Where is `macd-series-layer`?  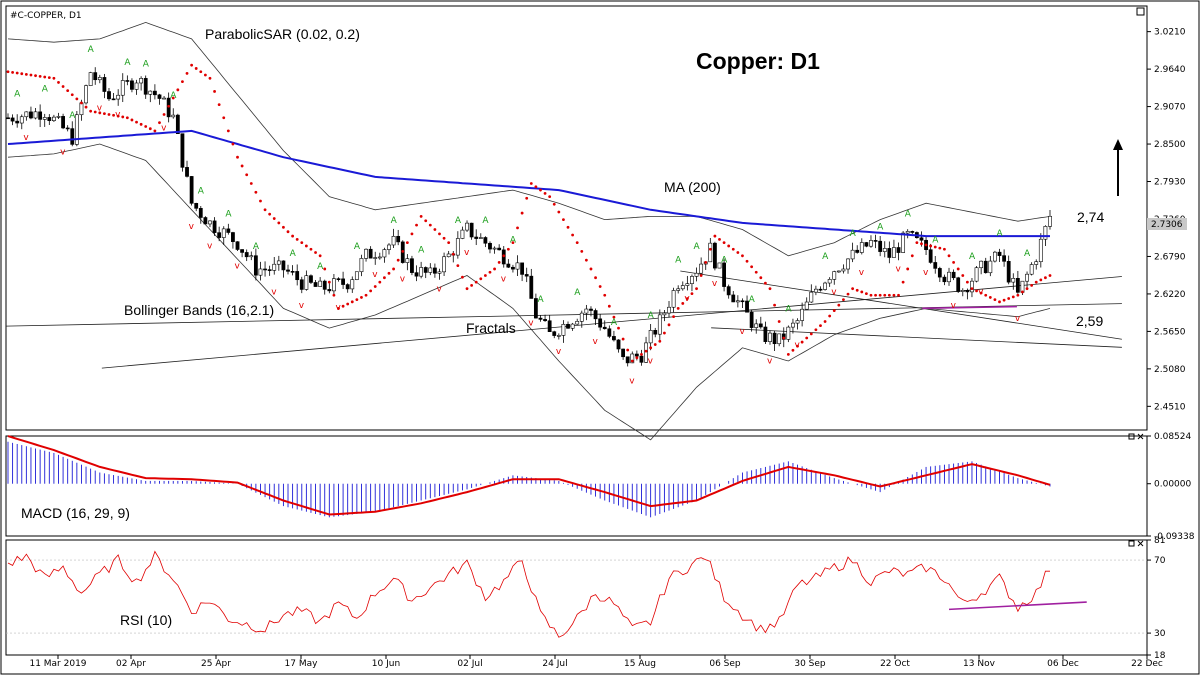 macd-series-layer is located at coordinates (529, 476).